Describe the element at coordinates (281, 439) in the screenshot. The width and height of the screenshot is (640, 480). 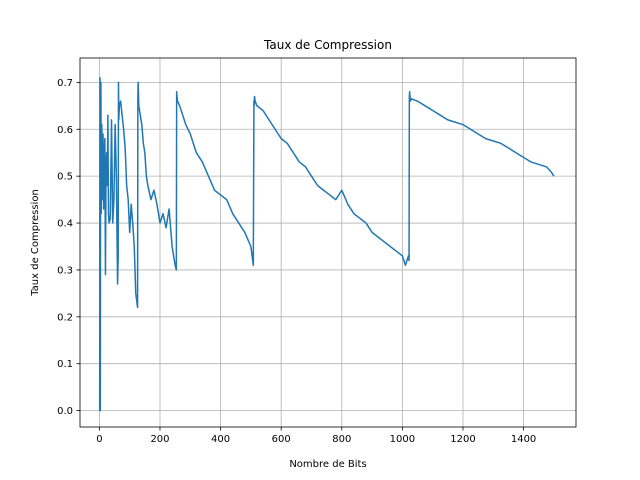
I see `x-tick-label: 600` at that location.